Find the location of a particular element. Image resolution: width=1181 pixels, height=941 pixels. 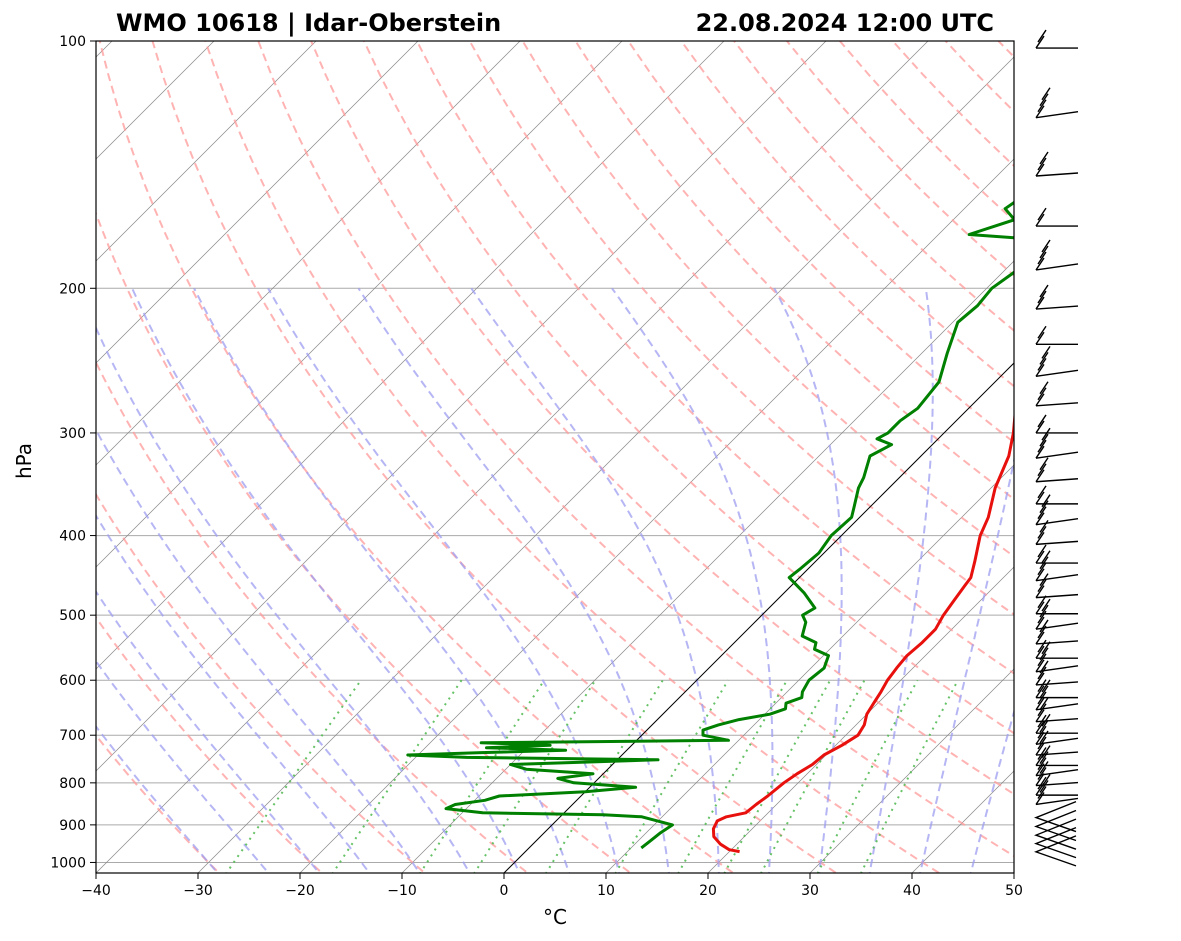

x-axis-label: °C is located at coordinates (555, 917).